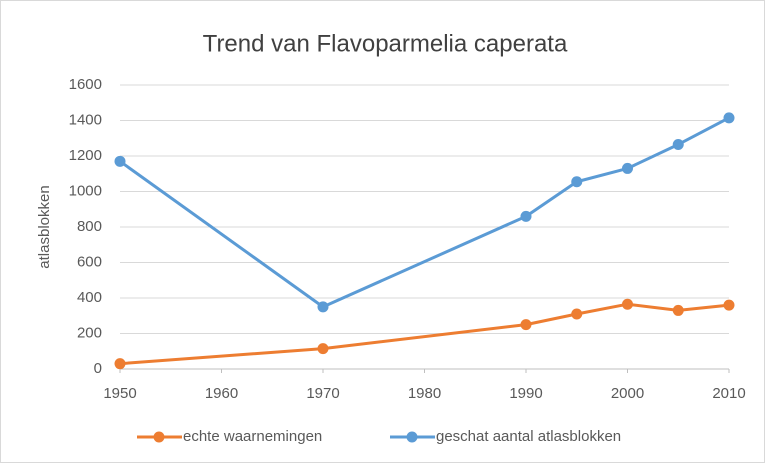  What do you see at coordinates (85, 84) in the screenshot?
I see `y-tick-label: 1600` at bounding box center [85, 84].